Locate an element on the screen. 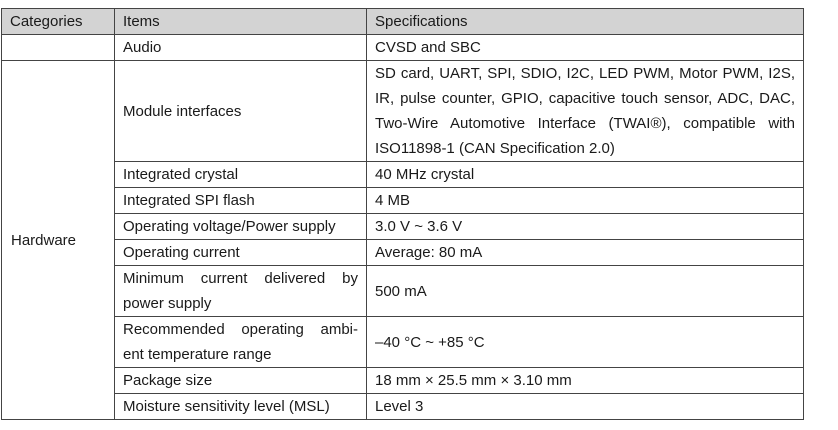  item-cell: Operating current is located at coordinates (240, 252).